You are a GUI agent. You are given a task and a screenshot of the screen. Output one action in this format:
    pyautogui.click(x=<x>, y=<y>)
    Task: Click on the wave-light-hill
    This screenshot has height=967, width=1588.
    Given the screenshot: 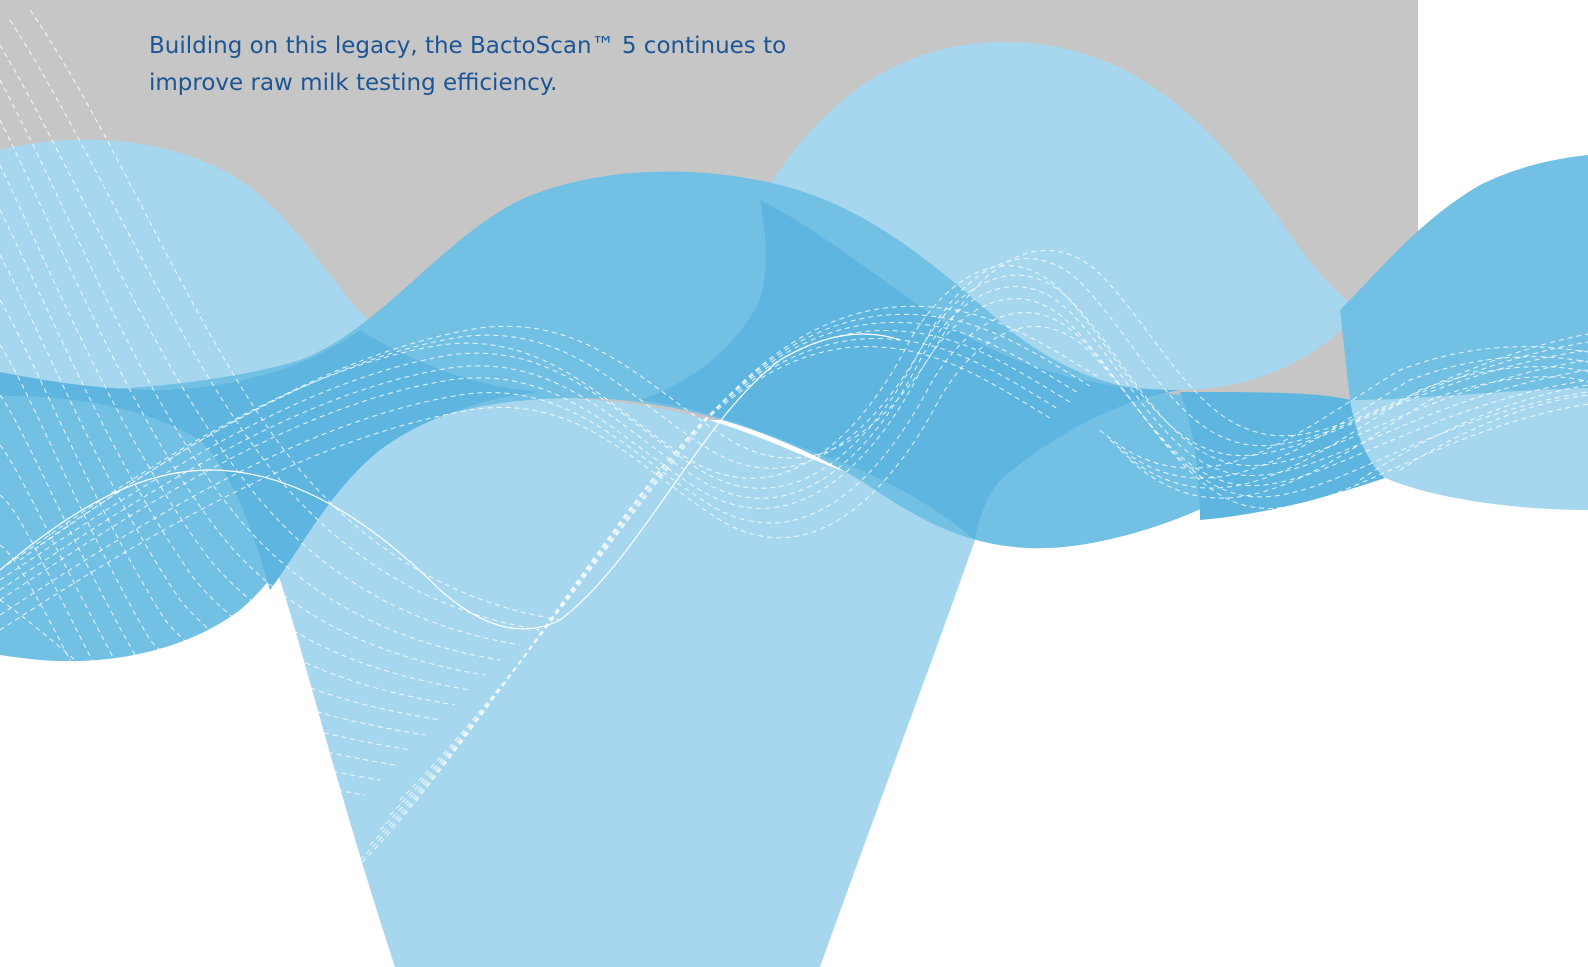 What is the action you would take?
    pyautogui.click(x=1060, y=215)
    